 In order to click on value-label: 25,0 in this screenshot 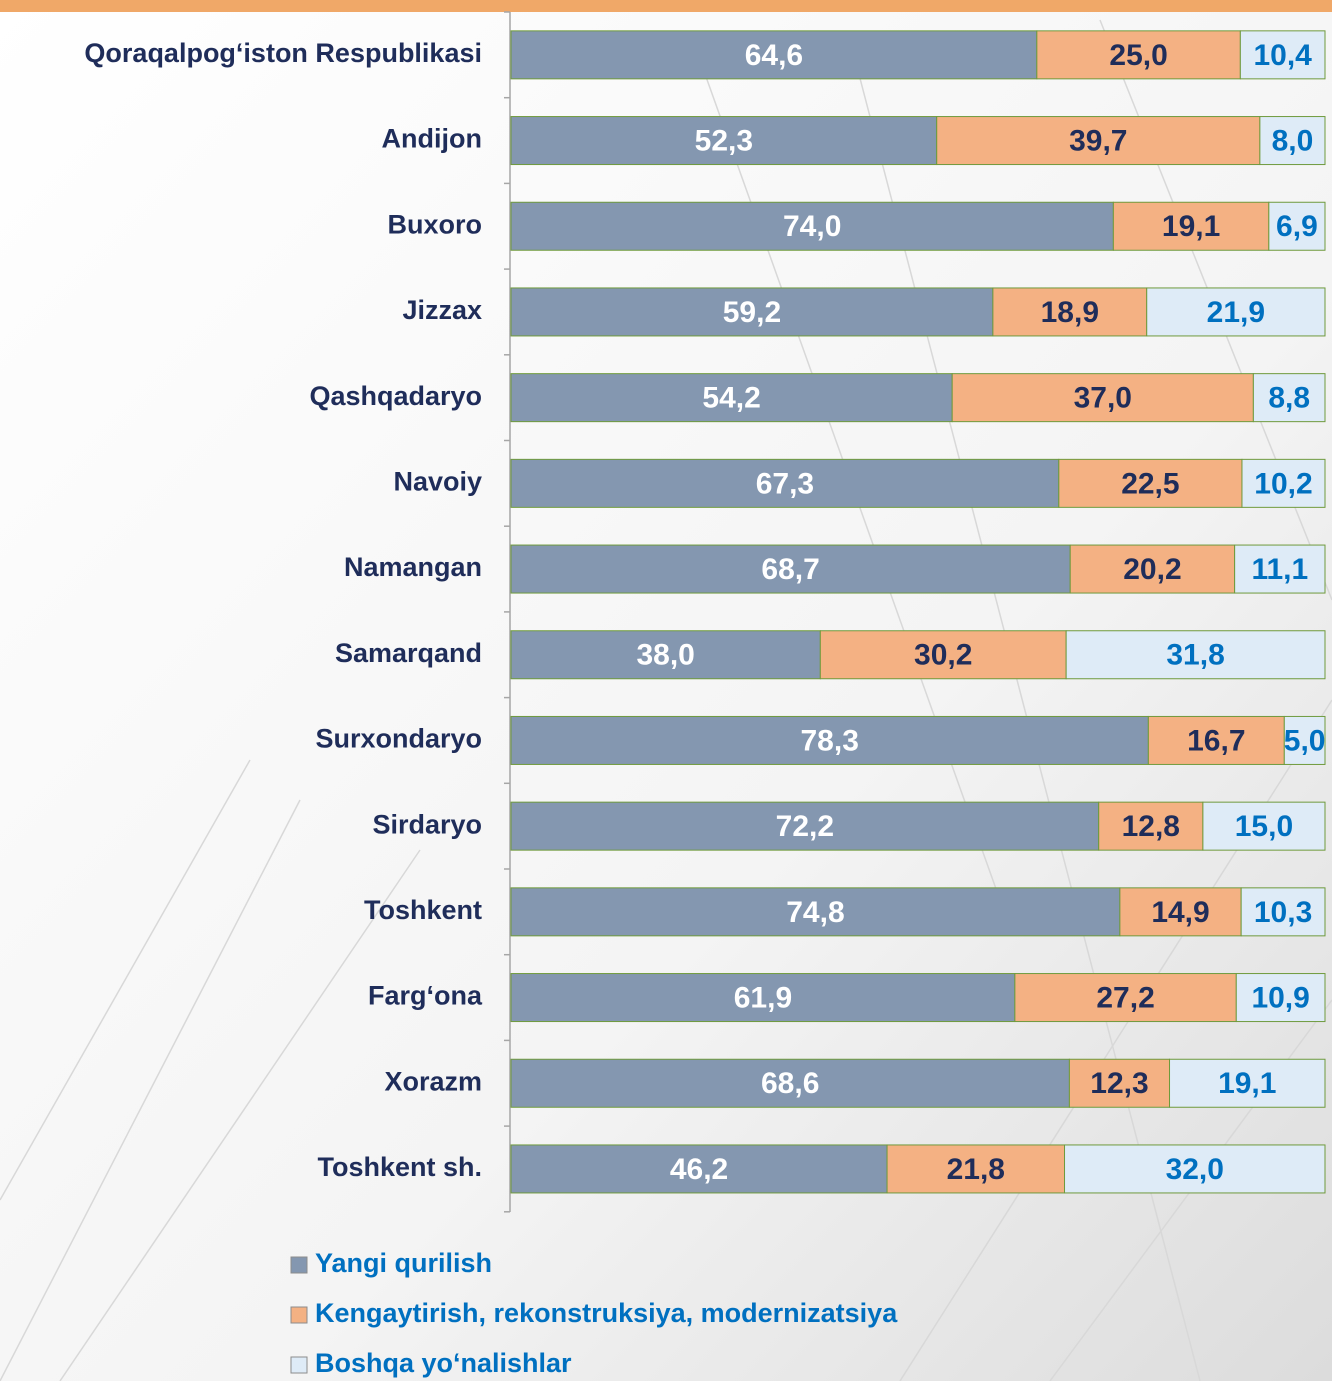, I will do `click(1138, 55)`.